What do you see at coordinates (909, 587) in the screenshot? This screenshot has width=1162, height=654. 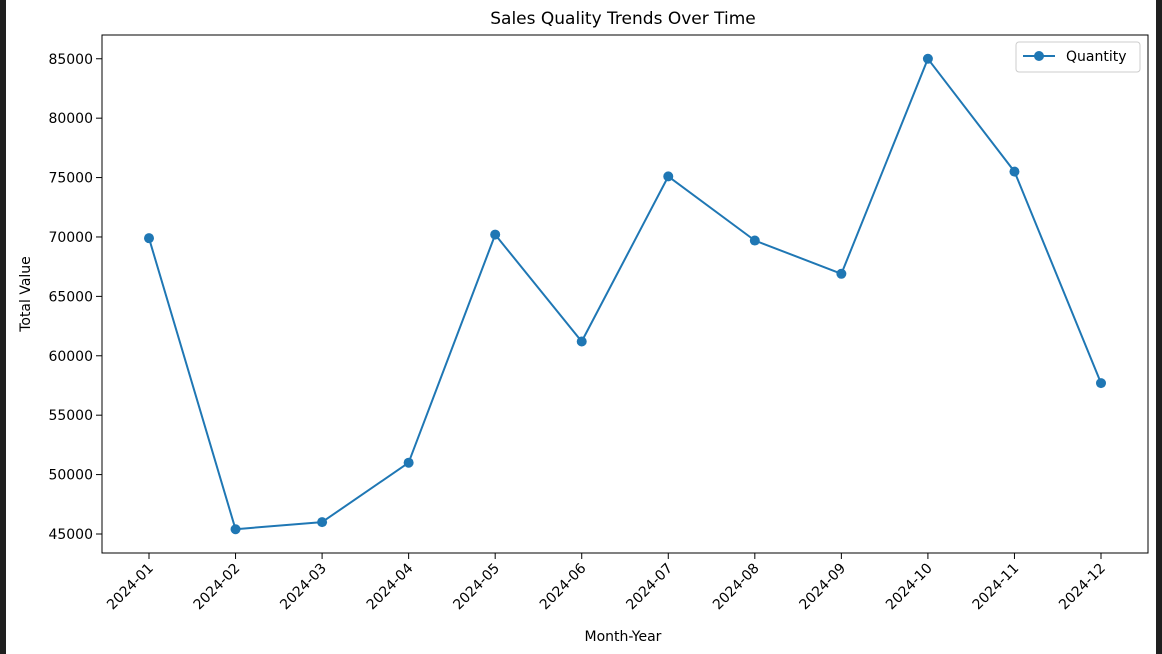 I see `x-tick-label: 2024-10` at bounding box center [909, 587].